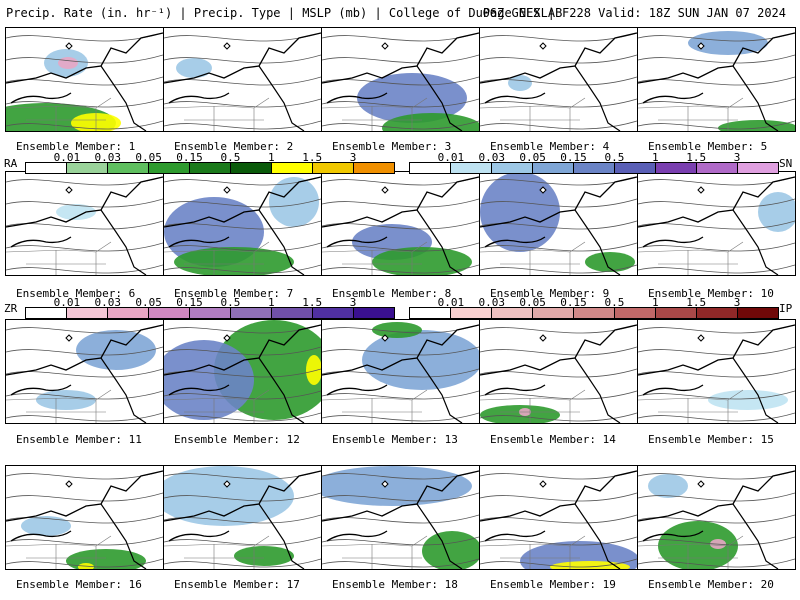 The height and width of the screenshot is (600, 800). Describe the element at coordinates (711, 293) in the screenshot. I see `member-label: Ensemble Member: 10` at that location.